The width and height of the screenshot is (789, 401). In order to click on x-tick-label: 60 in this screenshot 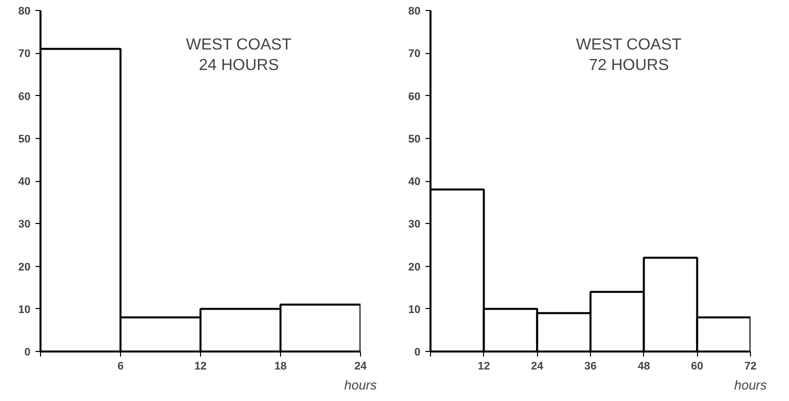, I will do `click(697, 366)`.